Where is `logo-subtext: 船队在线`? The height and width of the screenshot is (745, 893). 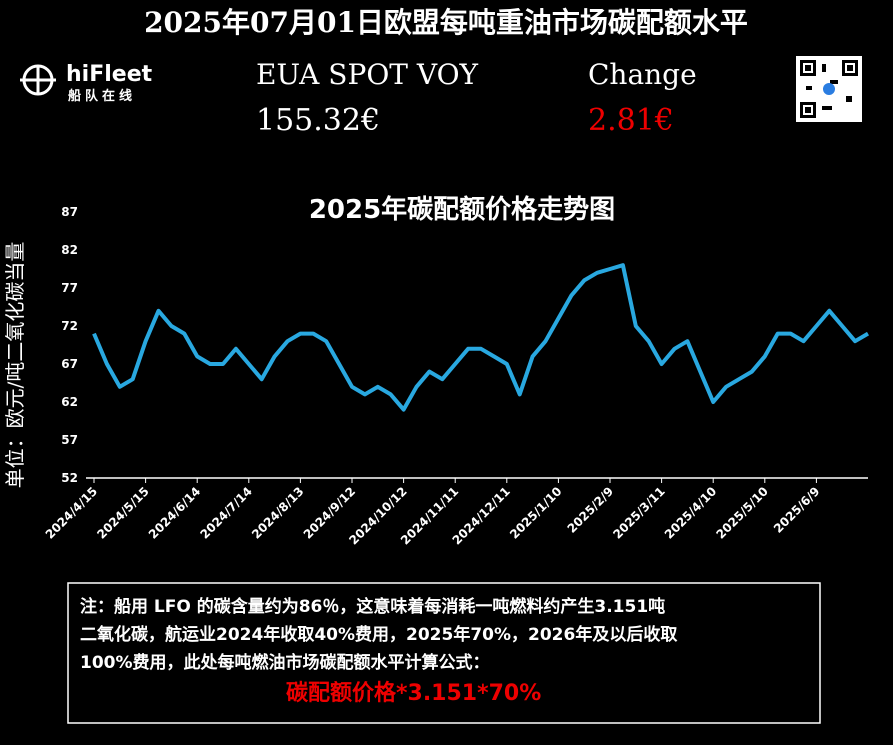 logo-subtext: 船队在线 is located at coordinates (102, 96).